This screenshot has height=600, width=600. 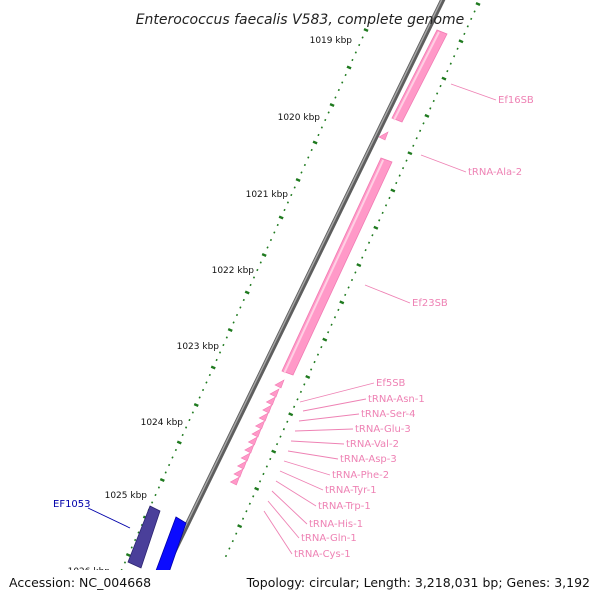 What do you see at coordinates (368, 459) in the screenshot?
I see `feature-label: tRNA-Asp-3` at bounding box center [368, 459].